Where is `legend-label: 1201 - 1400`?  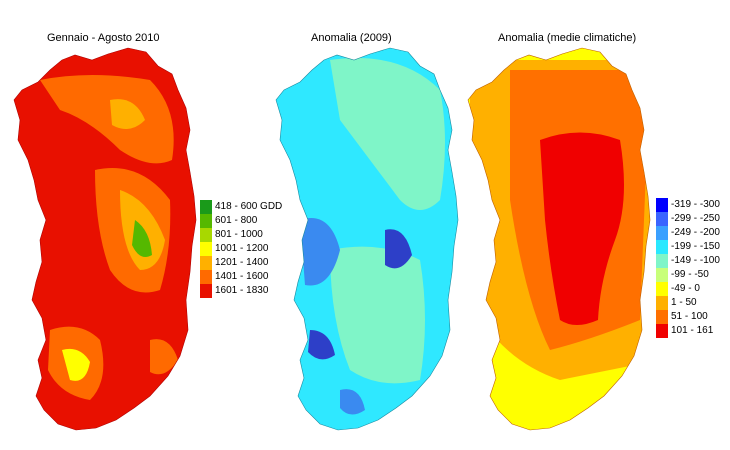 legend-label: 1201 - 1400 is located at coordinates (242, 262).